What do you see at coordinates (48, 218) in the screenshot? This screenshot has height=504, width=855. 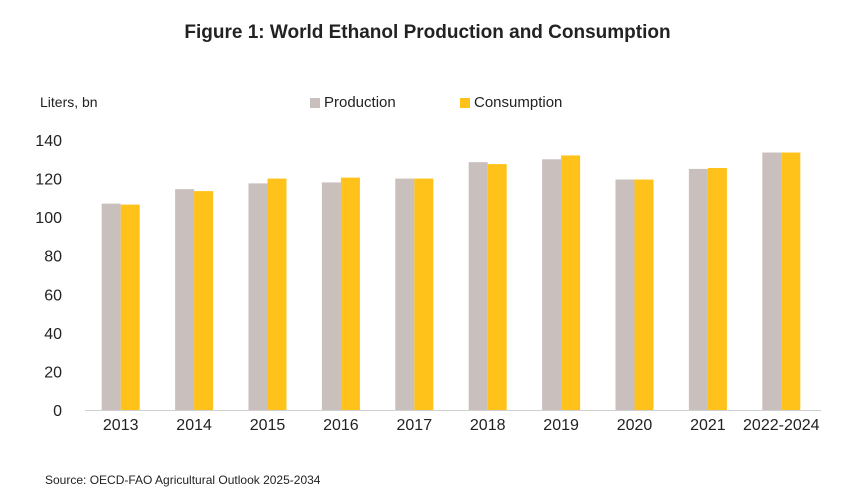 I see `y-tick-label: 100` at bounding box center [48, 218].